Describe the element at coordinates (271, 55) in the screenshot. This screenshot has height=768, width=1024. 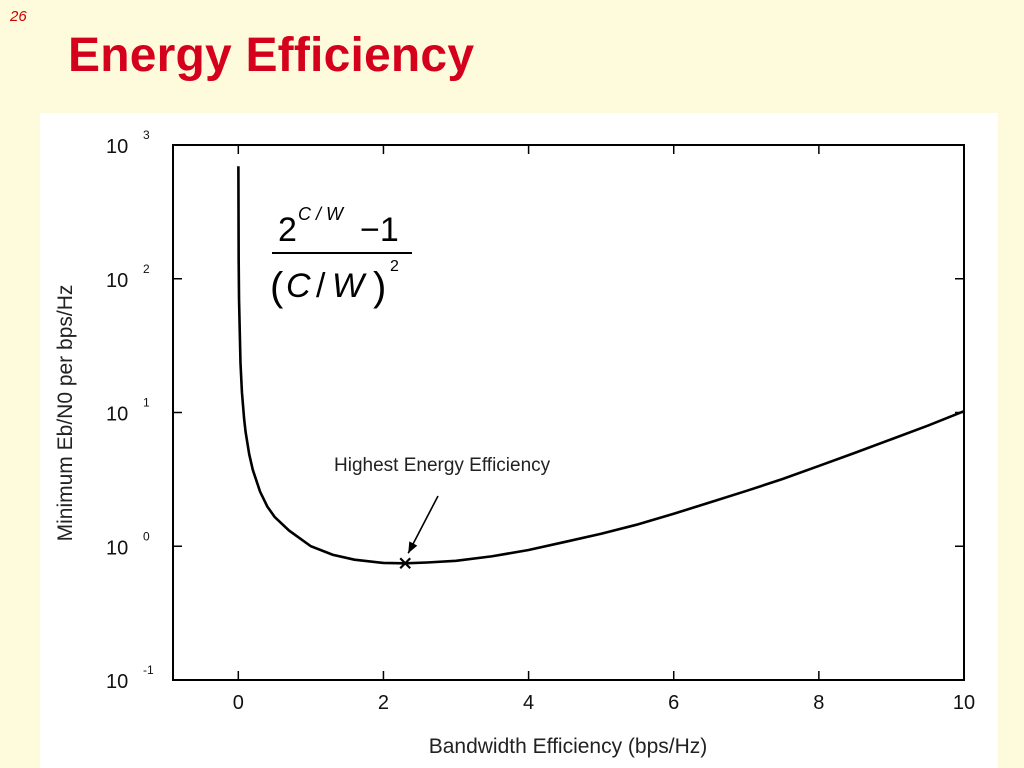
I see `slide-title: Energy Efficiency` at that location.